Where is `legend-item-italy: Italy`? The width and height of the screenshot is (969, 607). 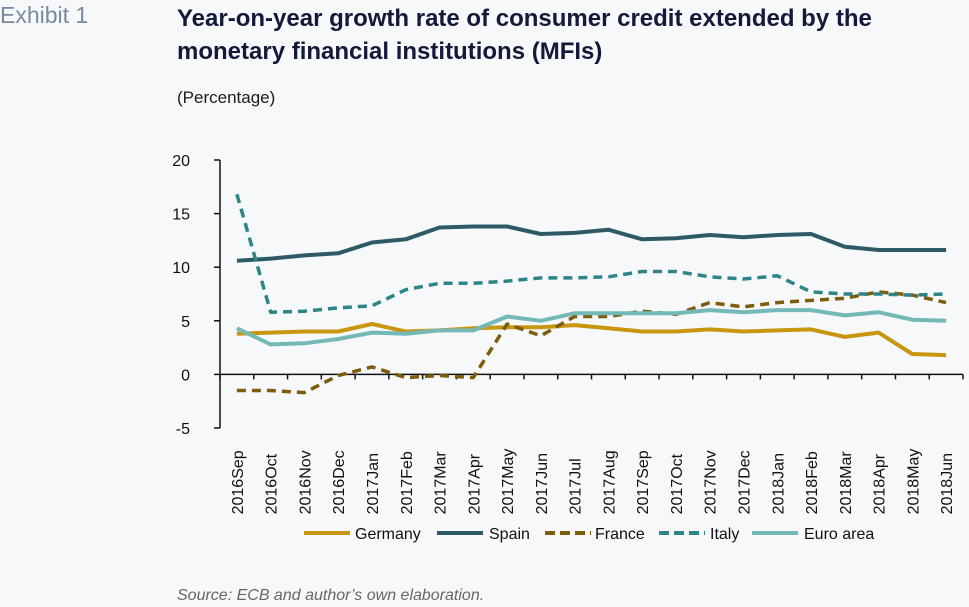
legend-item-italy: Italy is located at coordinates (699, 534).